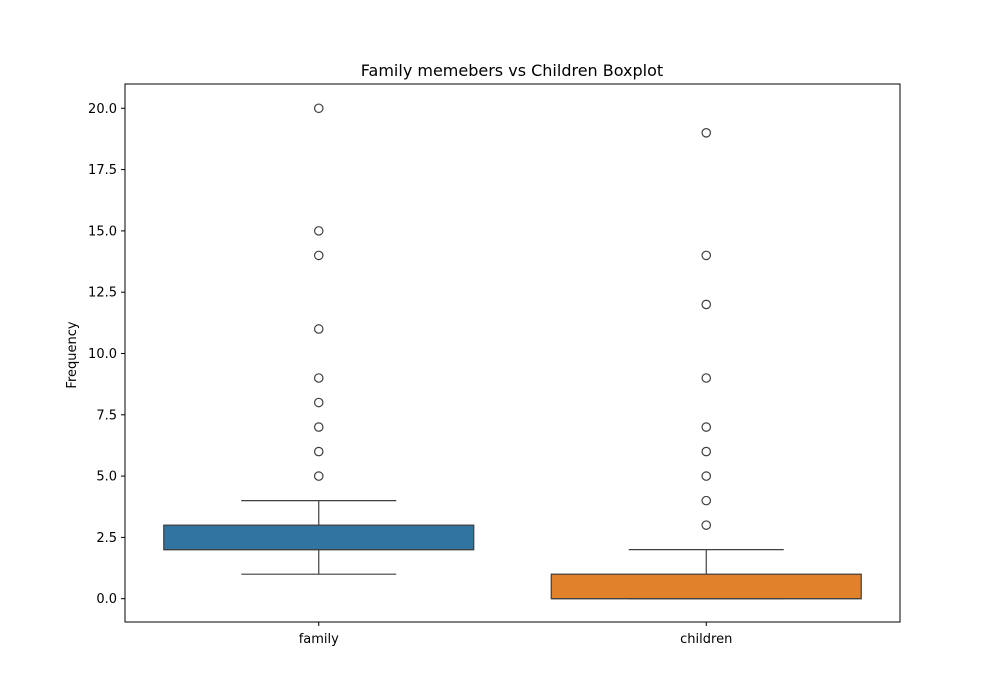 The width and height of the screenshot is (1000, 700). Describe the element at coordinates (102, 231) in the screenshot. I see `y-tick-label: 15.0` at that location.